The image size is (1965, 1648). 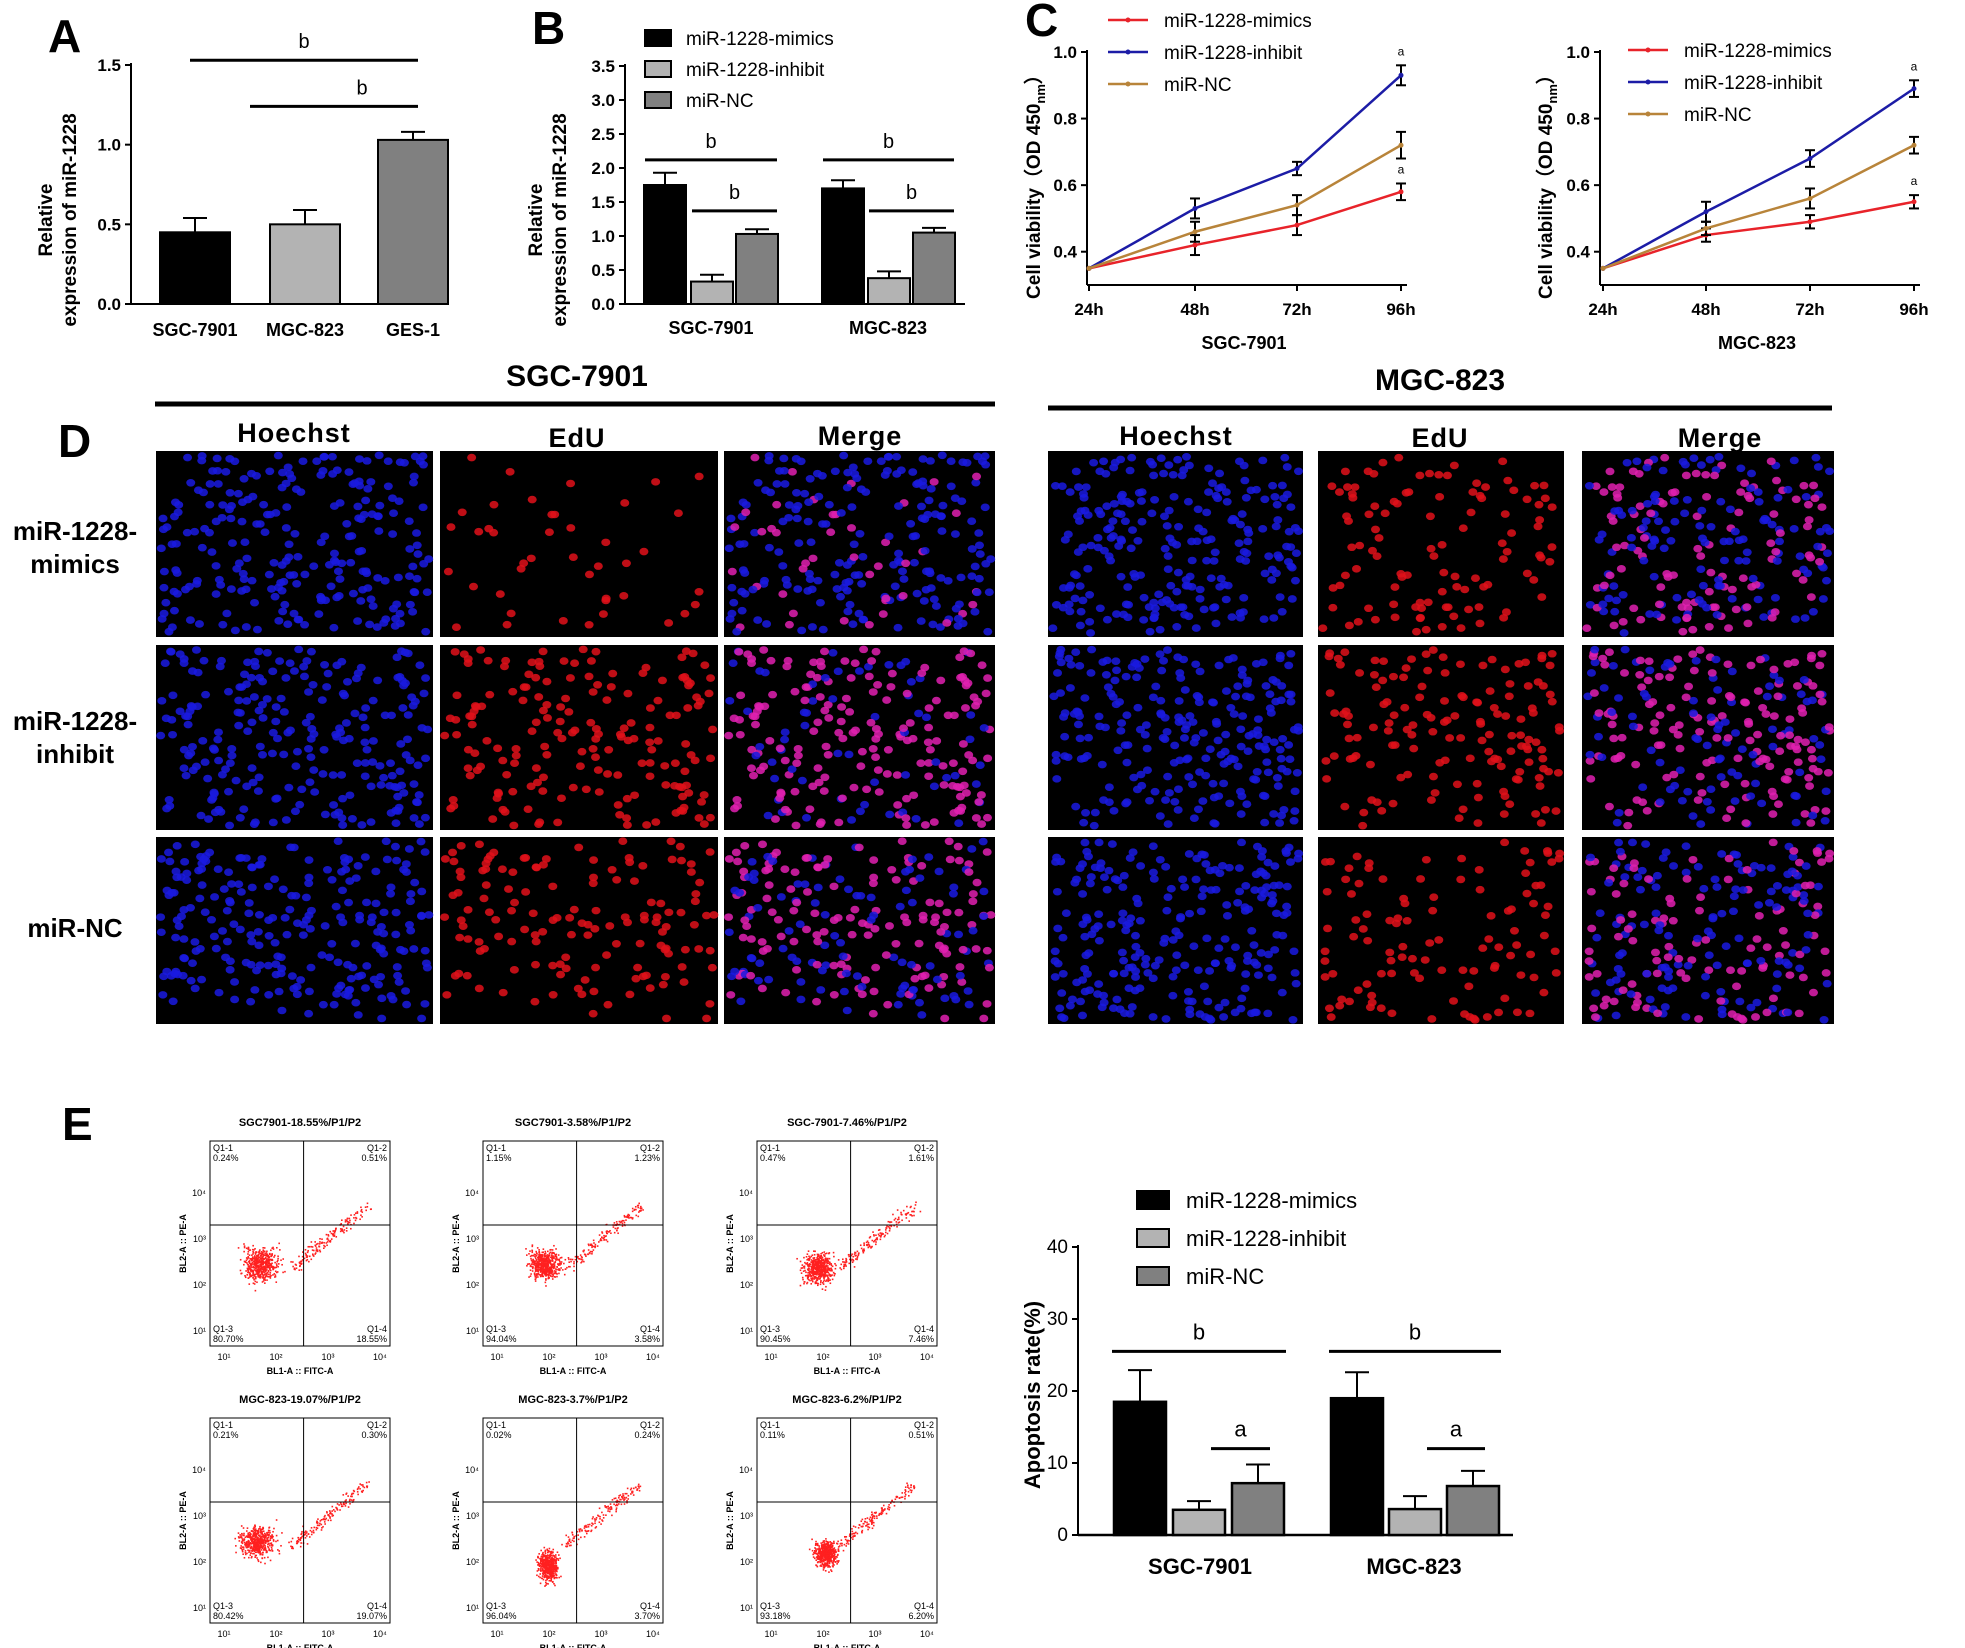 What do you see at coordinates (1065, 52) in the screenshot?
I see `y-tick-label: 1.0` at bounding box center [1065, 52].